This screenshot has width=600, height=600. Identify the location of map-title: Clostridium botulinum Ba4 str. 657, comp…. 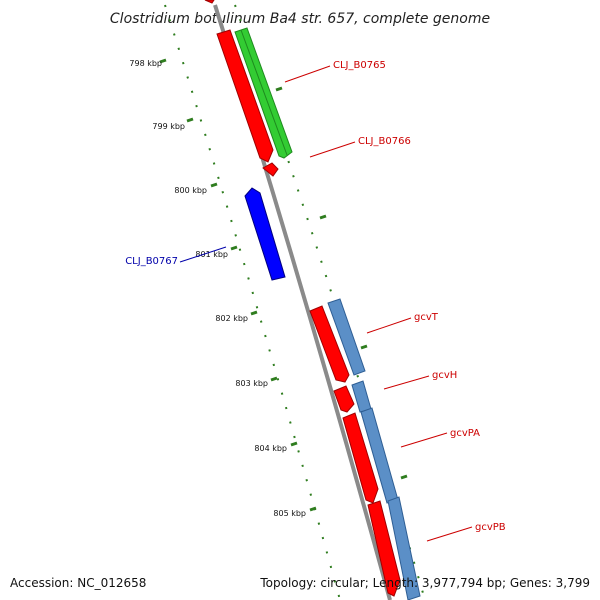
(300, 19).